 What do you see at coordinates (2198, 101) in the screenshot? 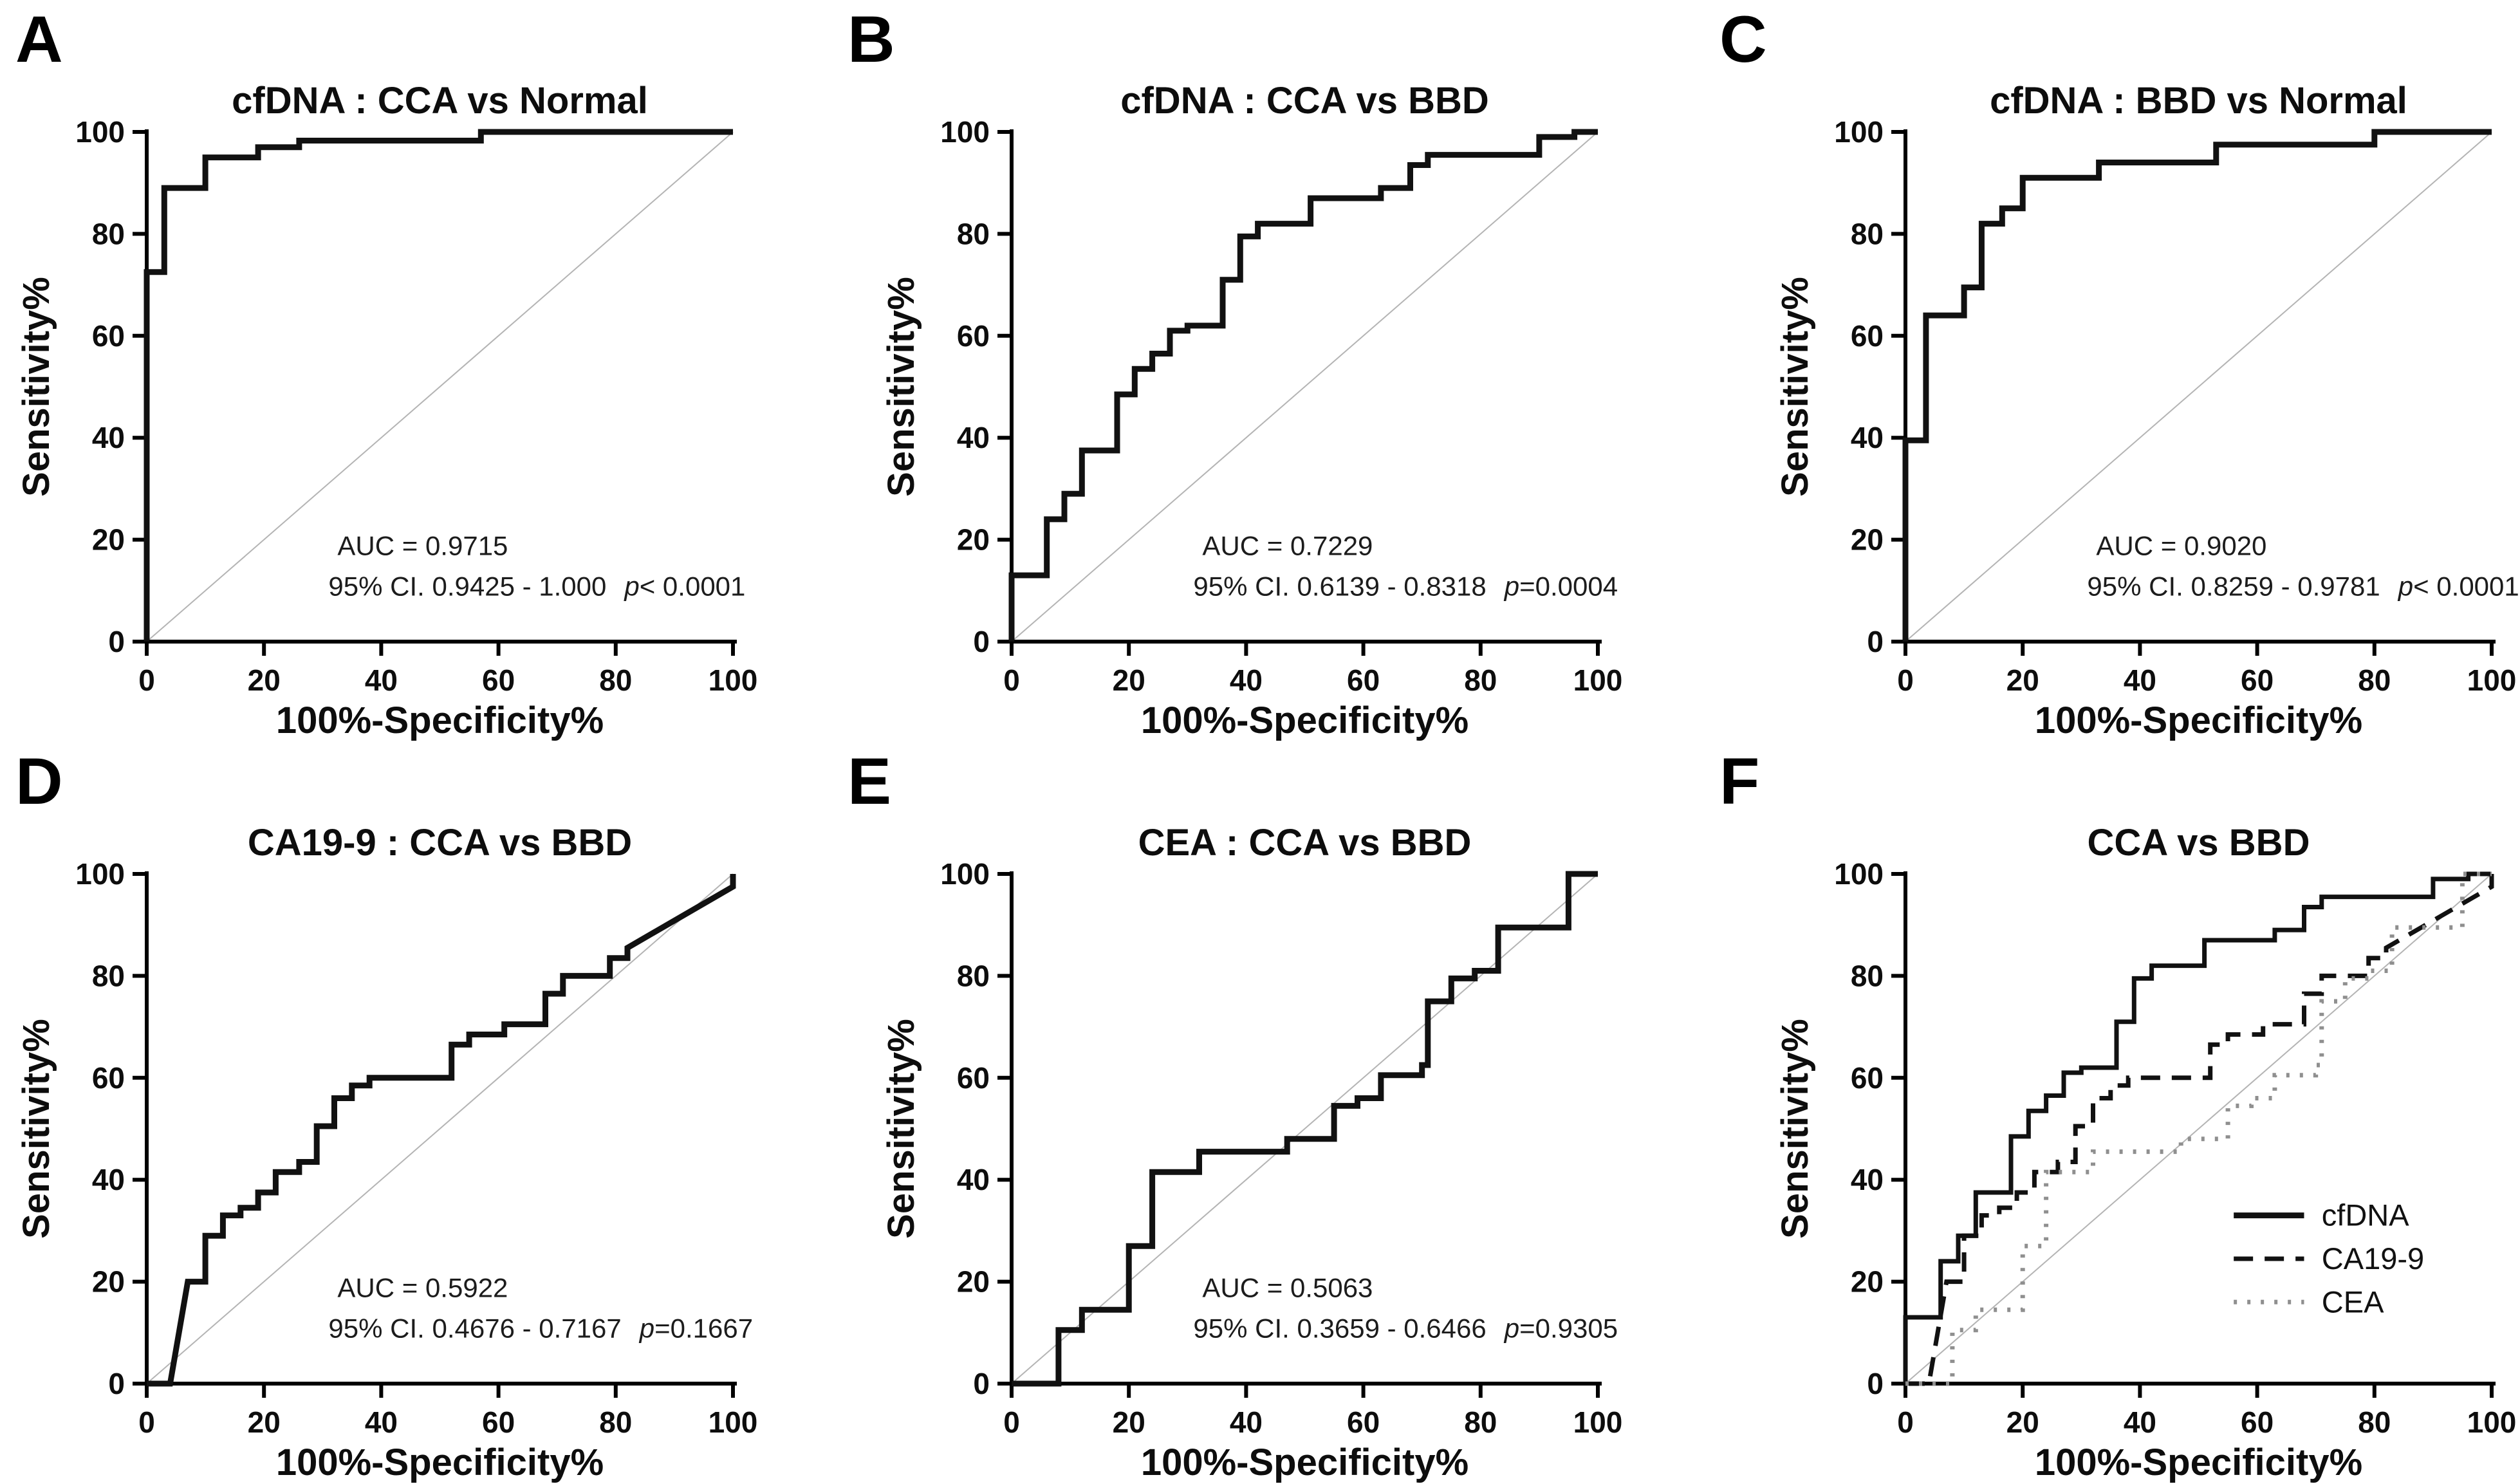
I see `chart-title: cfDNA : BBD vs Normal` at bounding box center [2198, 101].